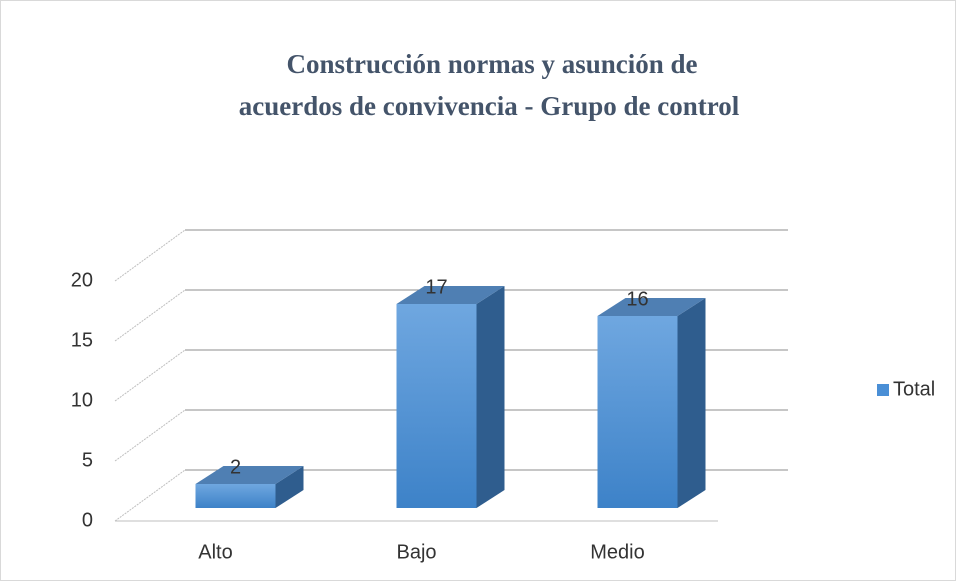 This screenshot has width=956, height=581. I want to click on legend-swatch, so click(883, 390).